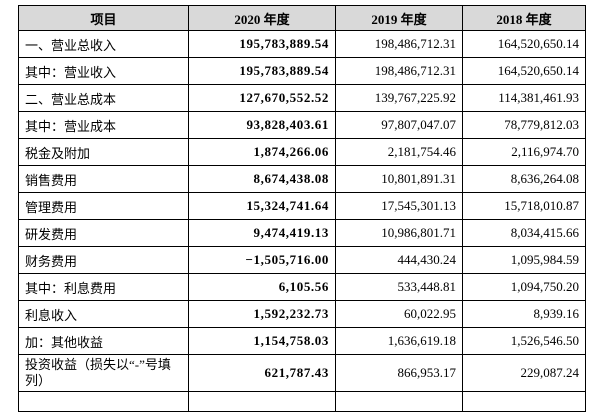 This screenshot has width=600, height=412. What do you see at coordinates (399, 125) in the screenshot?
I see `value-cell: 97,807,047.07` at bounding box center [399, 125].